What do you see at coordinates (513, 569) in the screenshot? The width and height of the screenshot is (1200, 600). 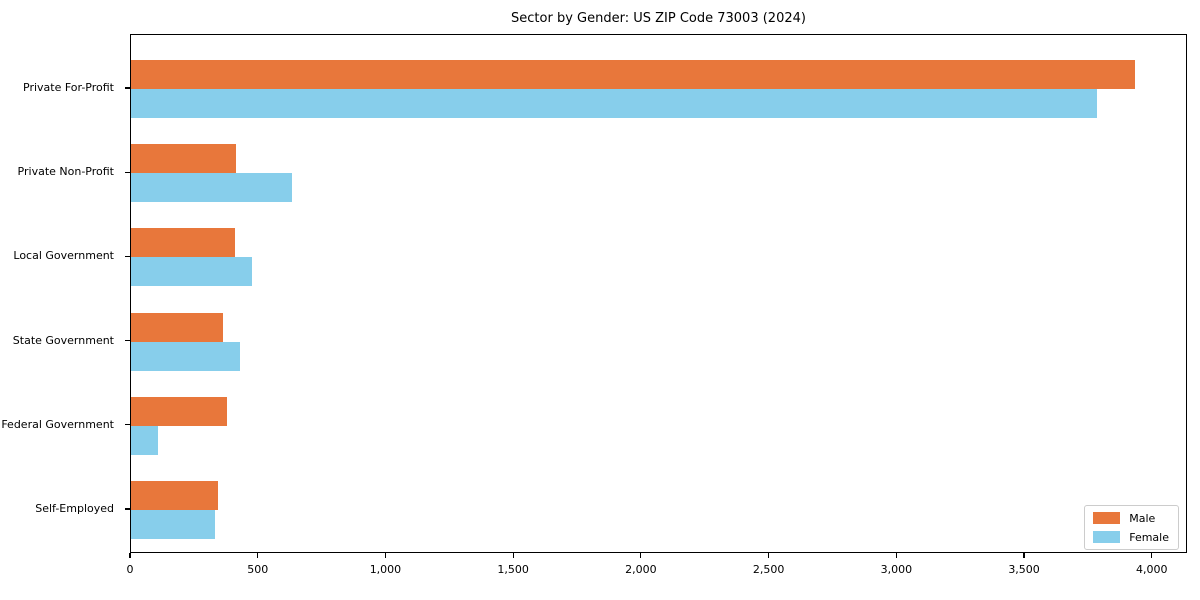 I see `x-axis-tick-label: 1,500` at bounding box center [513, 569].